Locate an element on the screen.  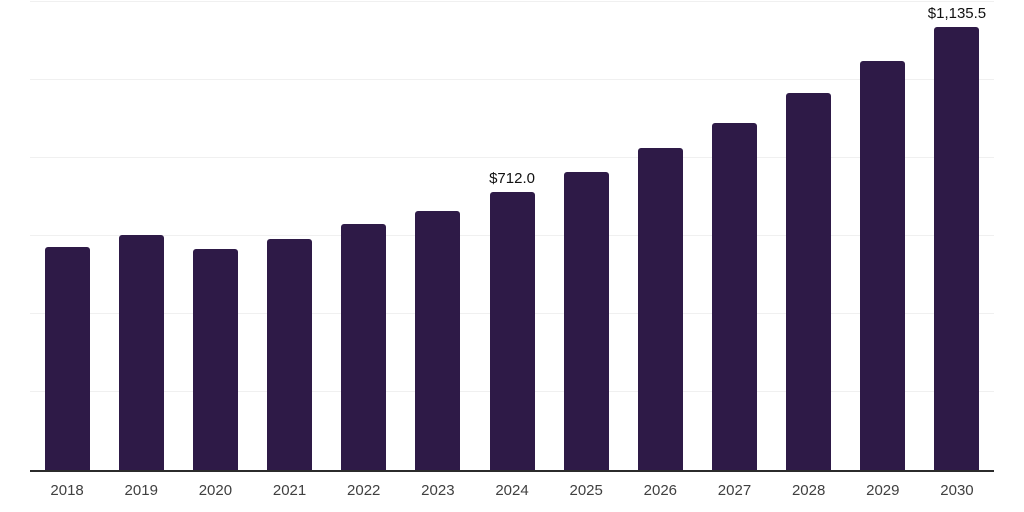
x-tick-2029: 2029 is located at coordinates (883, 490).